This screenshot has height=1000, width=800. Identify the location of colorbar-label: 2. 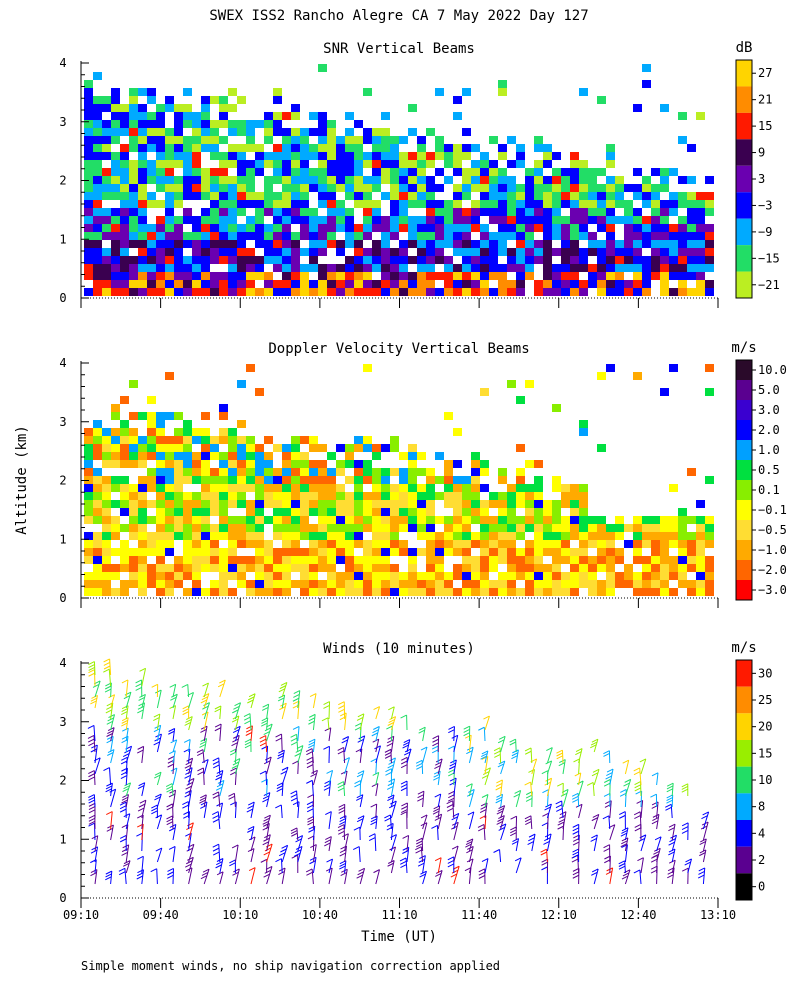
(761, 860).